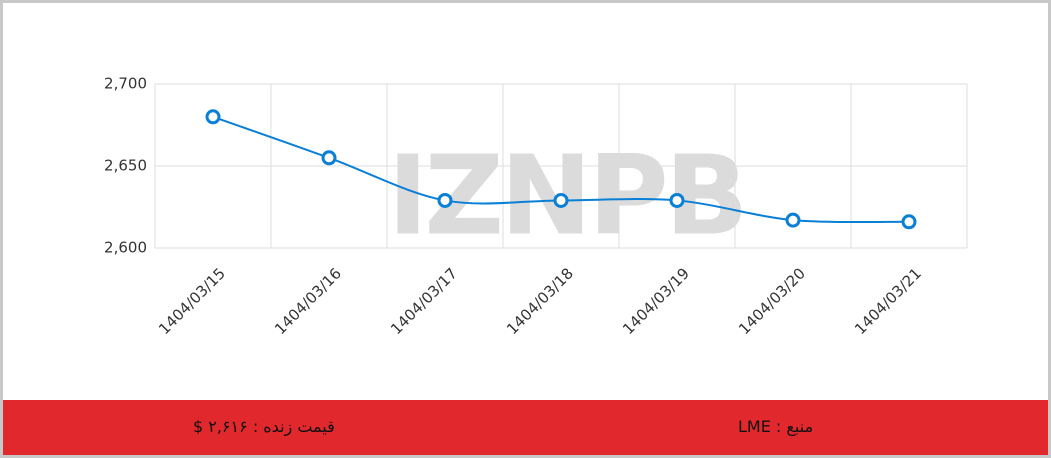 This screenshot has height=458, width=1051. What do you see at coordinates (125, 166) in the screenshot?
I see `y-tick-label: 2,650` at bounding box center [125, 166].